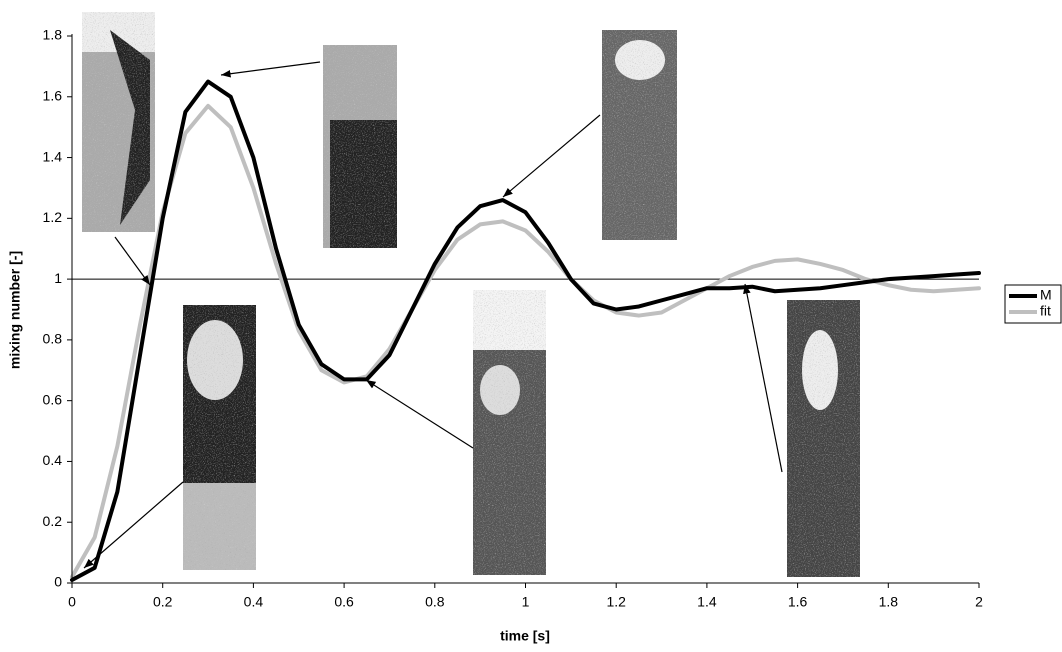  Describe the element at coordinates (53, 35) in the screenshot. I see `y-tick-label: 1.8` at that location.